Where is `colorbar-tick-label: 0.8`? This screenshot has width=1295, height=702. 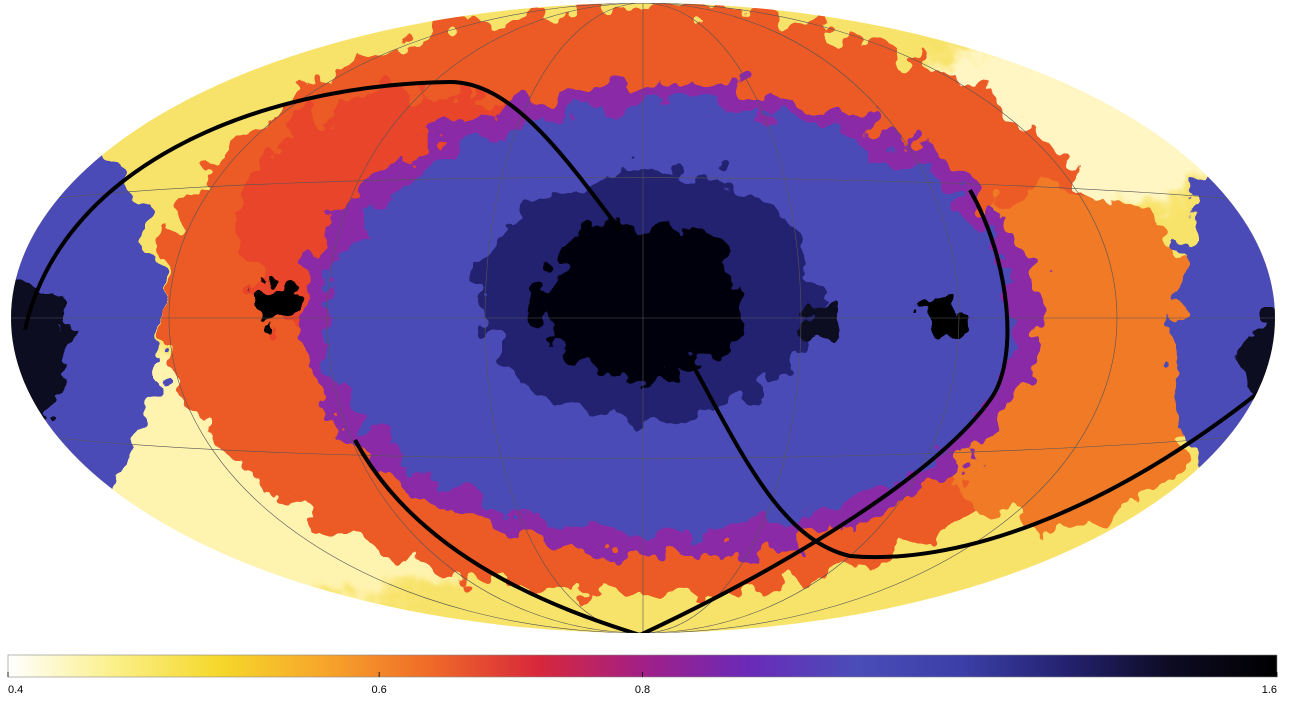
colorbar-tick-label: 0.8 is located at coordinates (642, 690).